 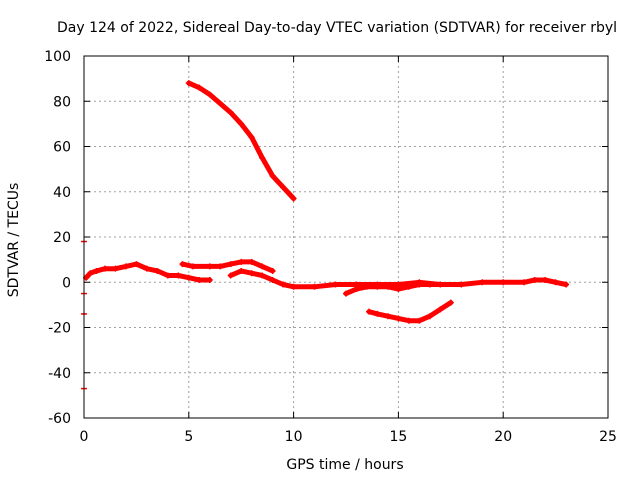 I want to click on x-tick-label: 5, so click(x=188, y=437).